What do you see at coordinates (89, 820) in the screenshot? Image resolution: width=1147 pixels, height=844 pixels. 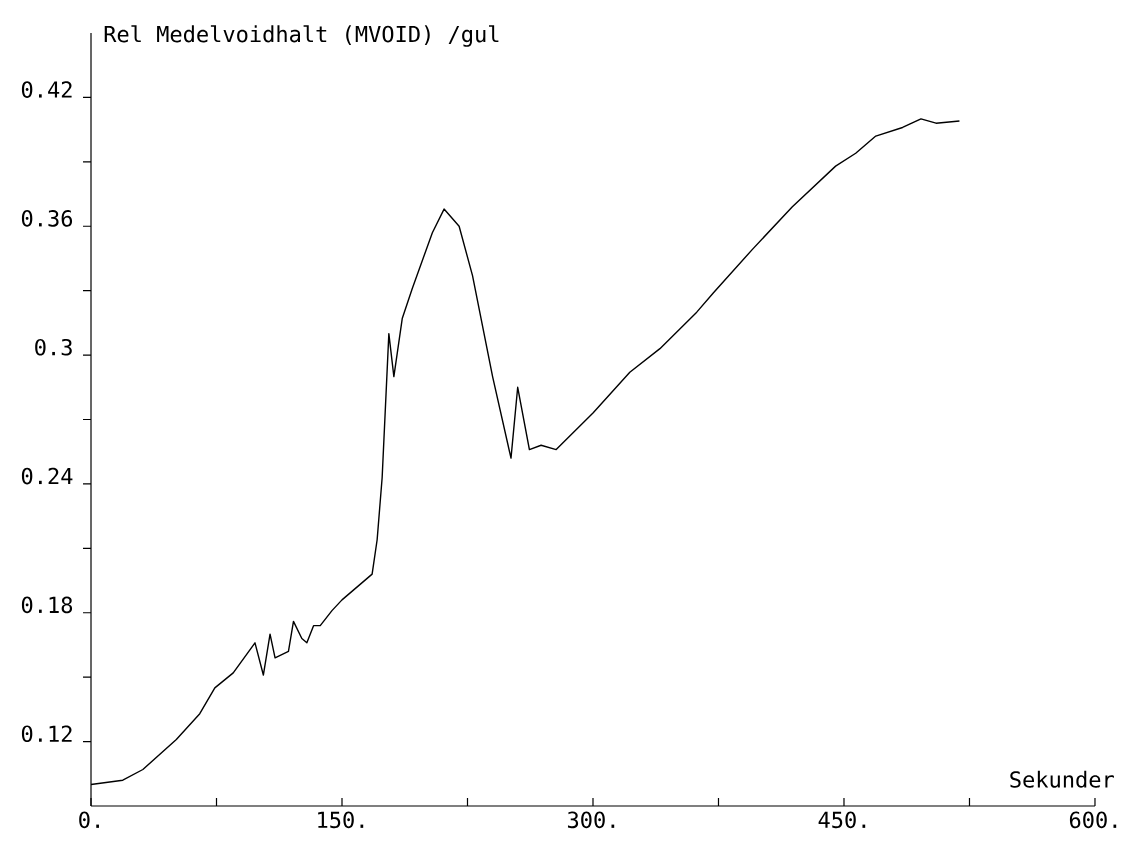 I see `x-tick-label: 0.` at bounding box center [89, 820].